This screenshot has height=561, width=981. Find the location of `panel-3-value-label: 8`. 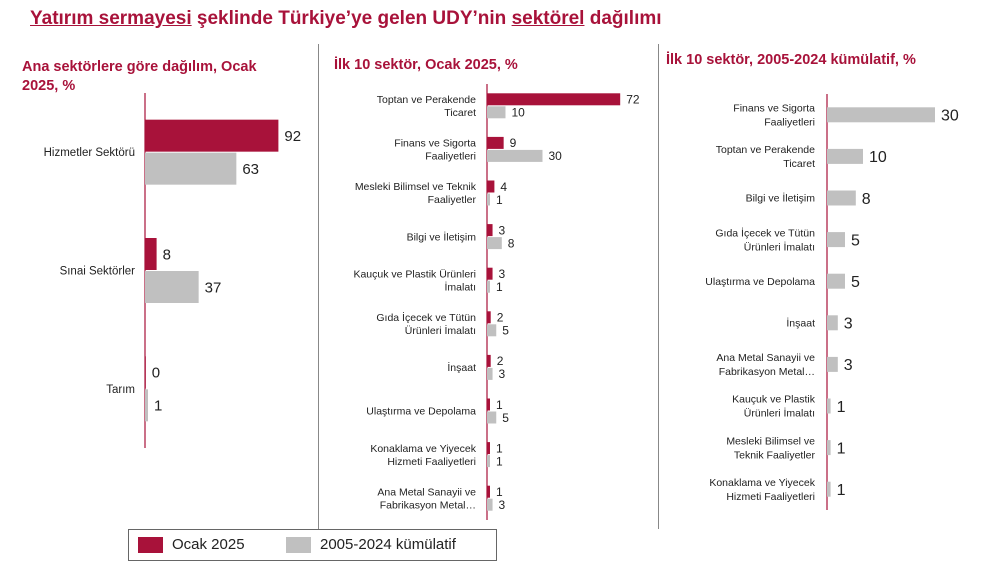

panel-3-value-label: 8 is located at coordinates (866, 199).